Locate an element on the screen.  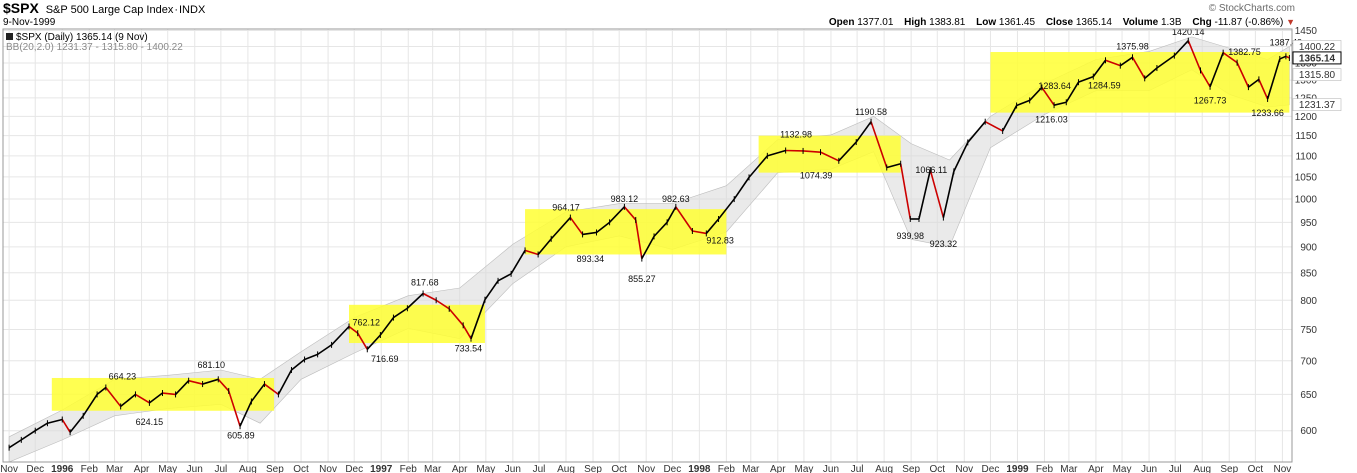
high-value: 1383.81 is located at coordinates (947, 22).